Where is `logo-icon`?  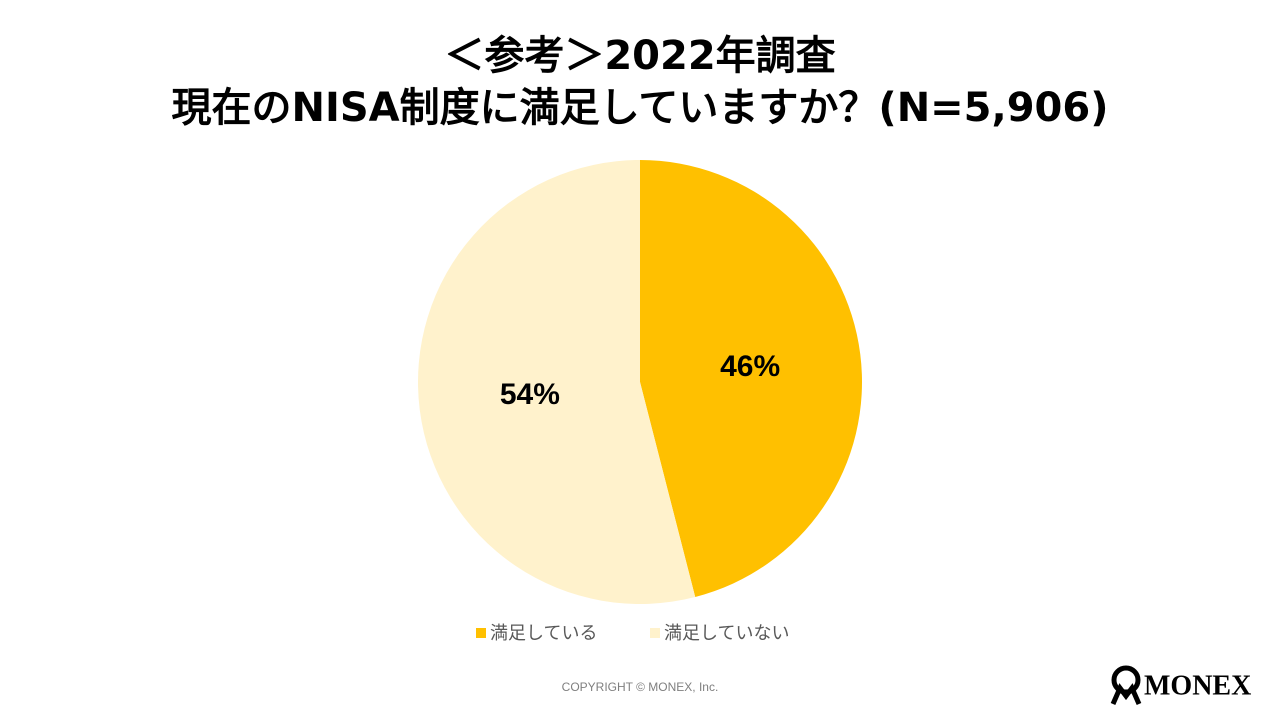
logo-icon is located at coordinates (1126, 685).